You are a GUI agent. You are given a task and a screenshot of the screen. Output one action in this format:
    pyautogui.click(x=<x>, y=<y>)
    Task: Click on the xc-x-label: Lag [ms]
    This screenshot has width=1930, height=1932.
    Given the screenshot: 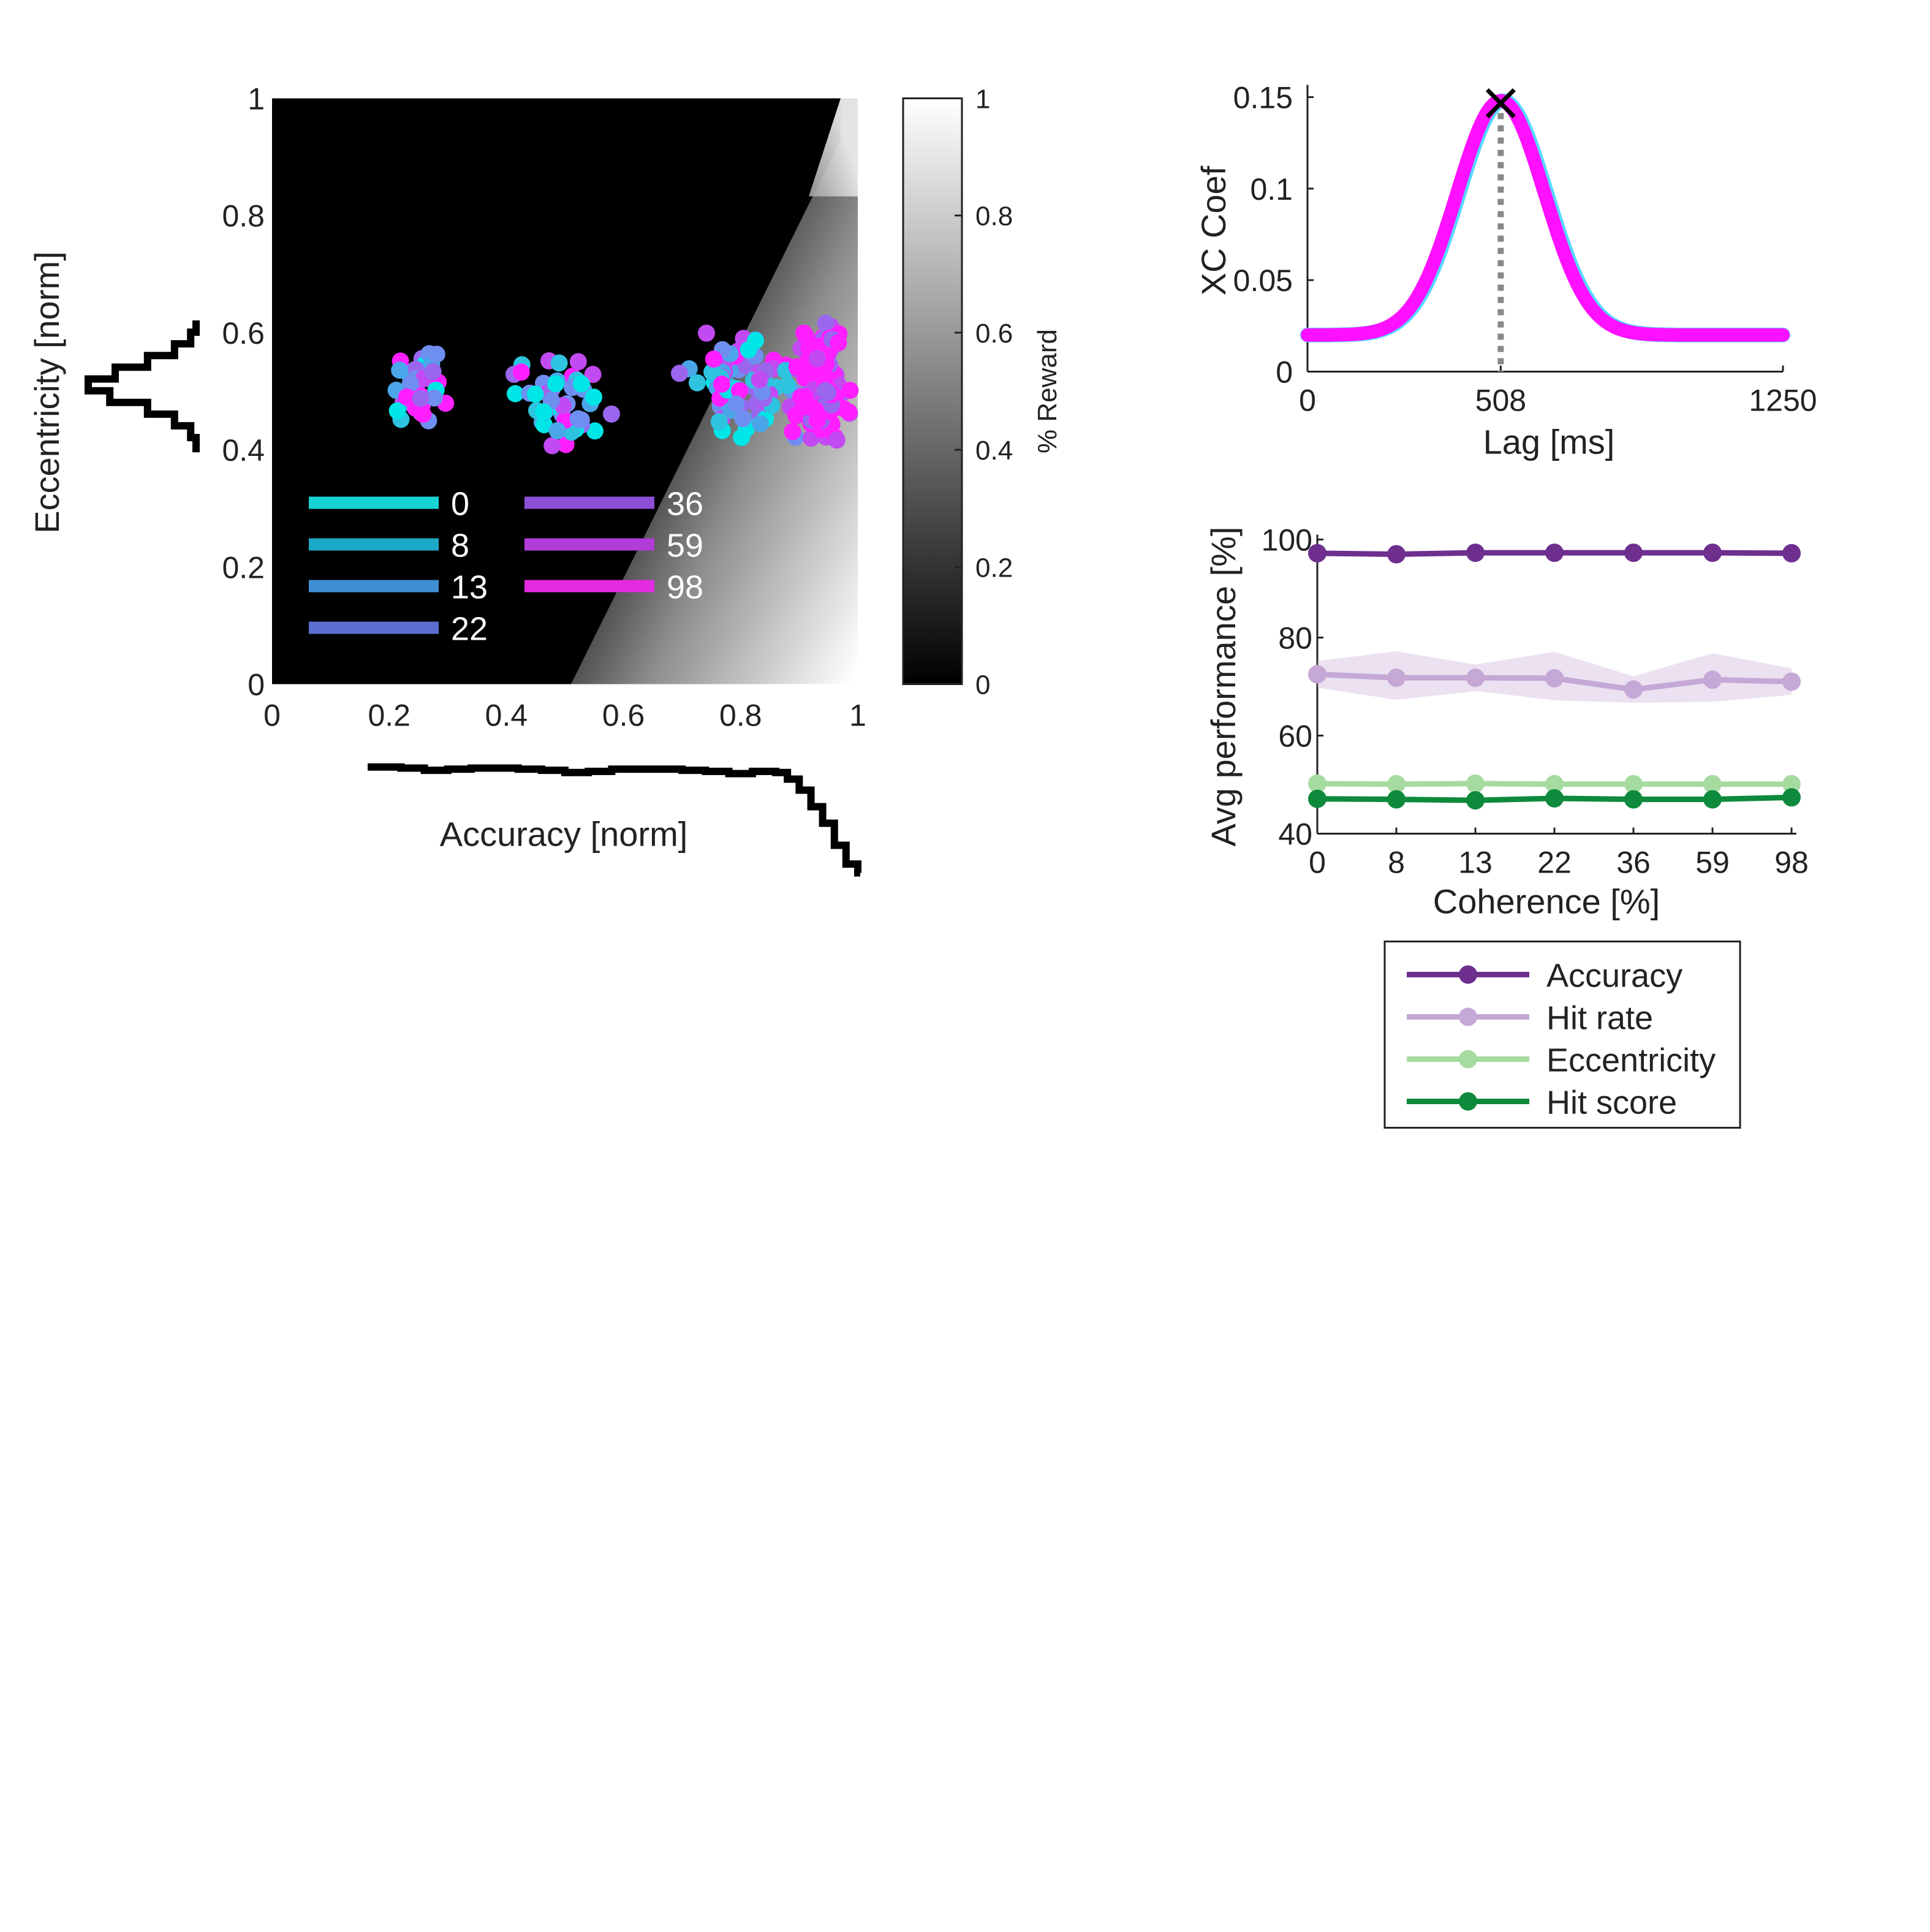 What is the action you would take?
    pyautogui.click(x=1549, y=442)
    